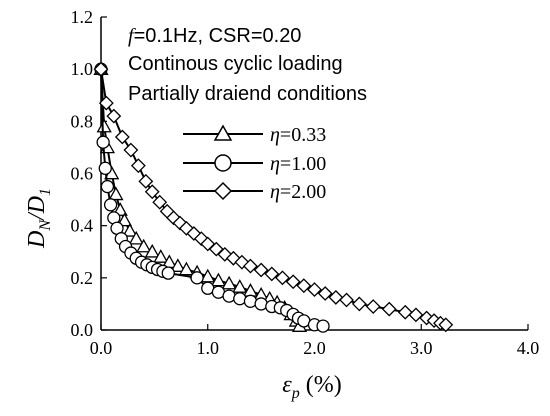  What do you see at coordinates (287, 385) in the screenshot?
I see `x-label-main: ε` at bounding box center [287, 385].